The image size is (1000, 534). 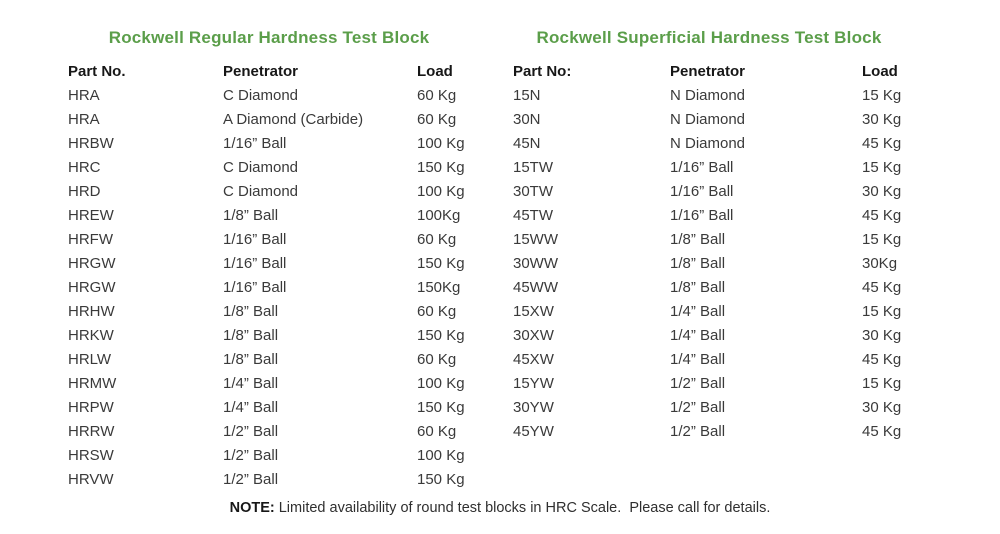 I want to click on part-no-cell: HRMW, so click(x=92, y=383).